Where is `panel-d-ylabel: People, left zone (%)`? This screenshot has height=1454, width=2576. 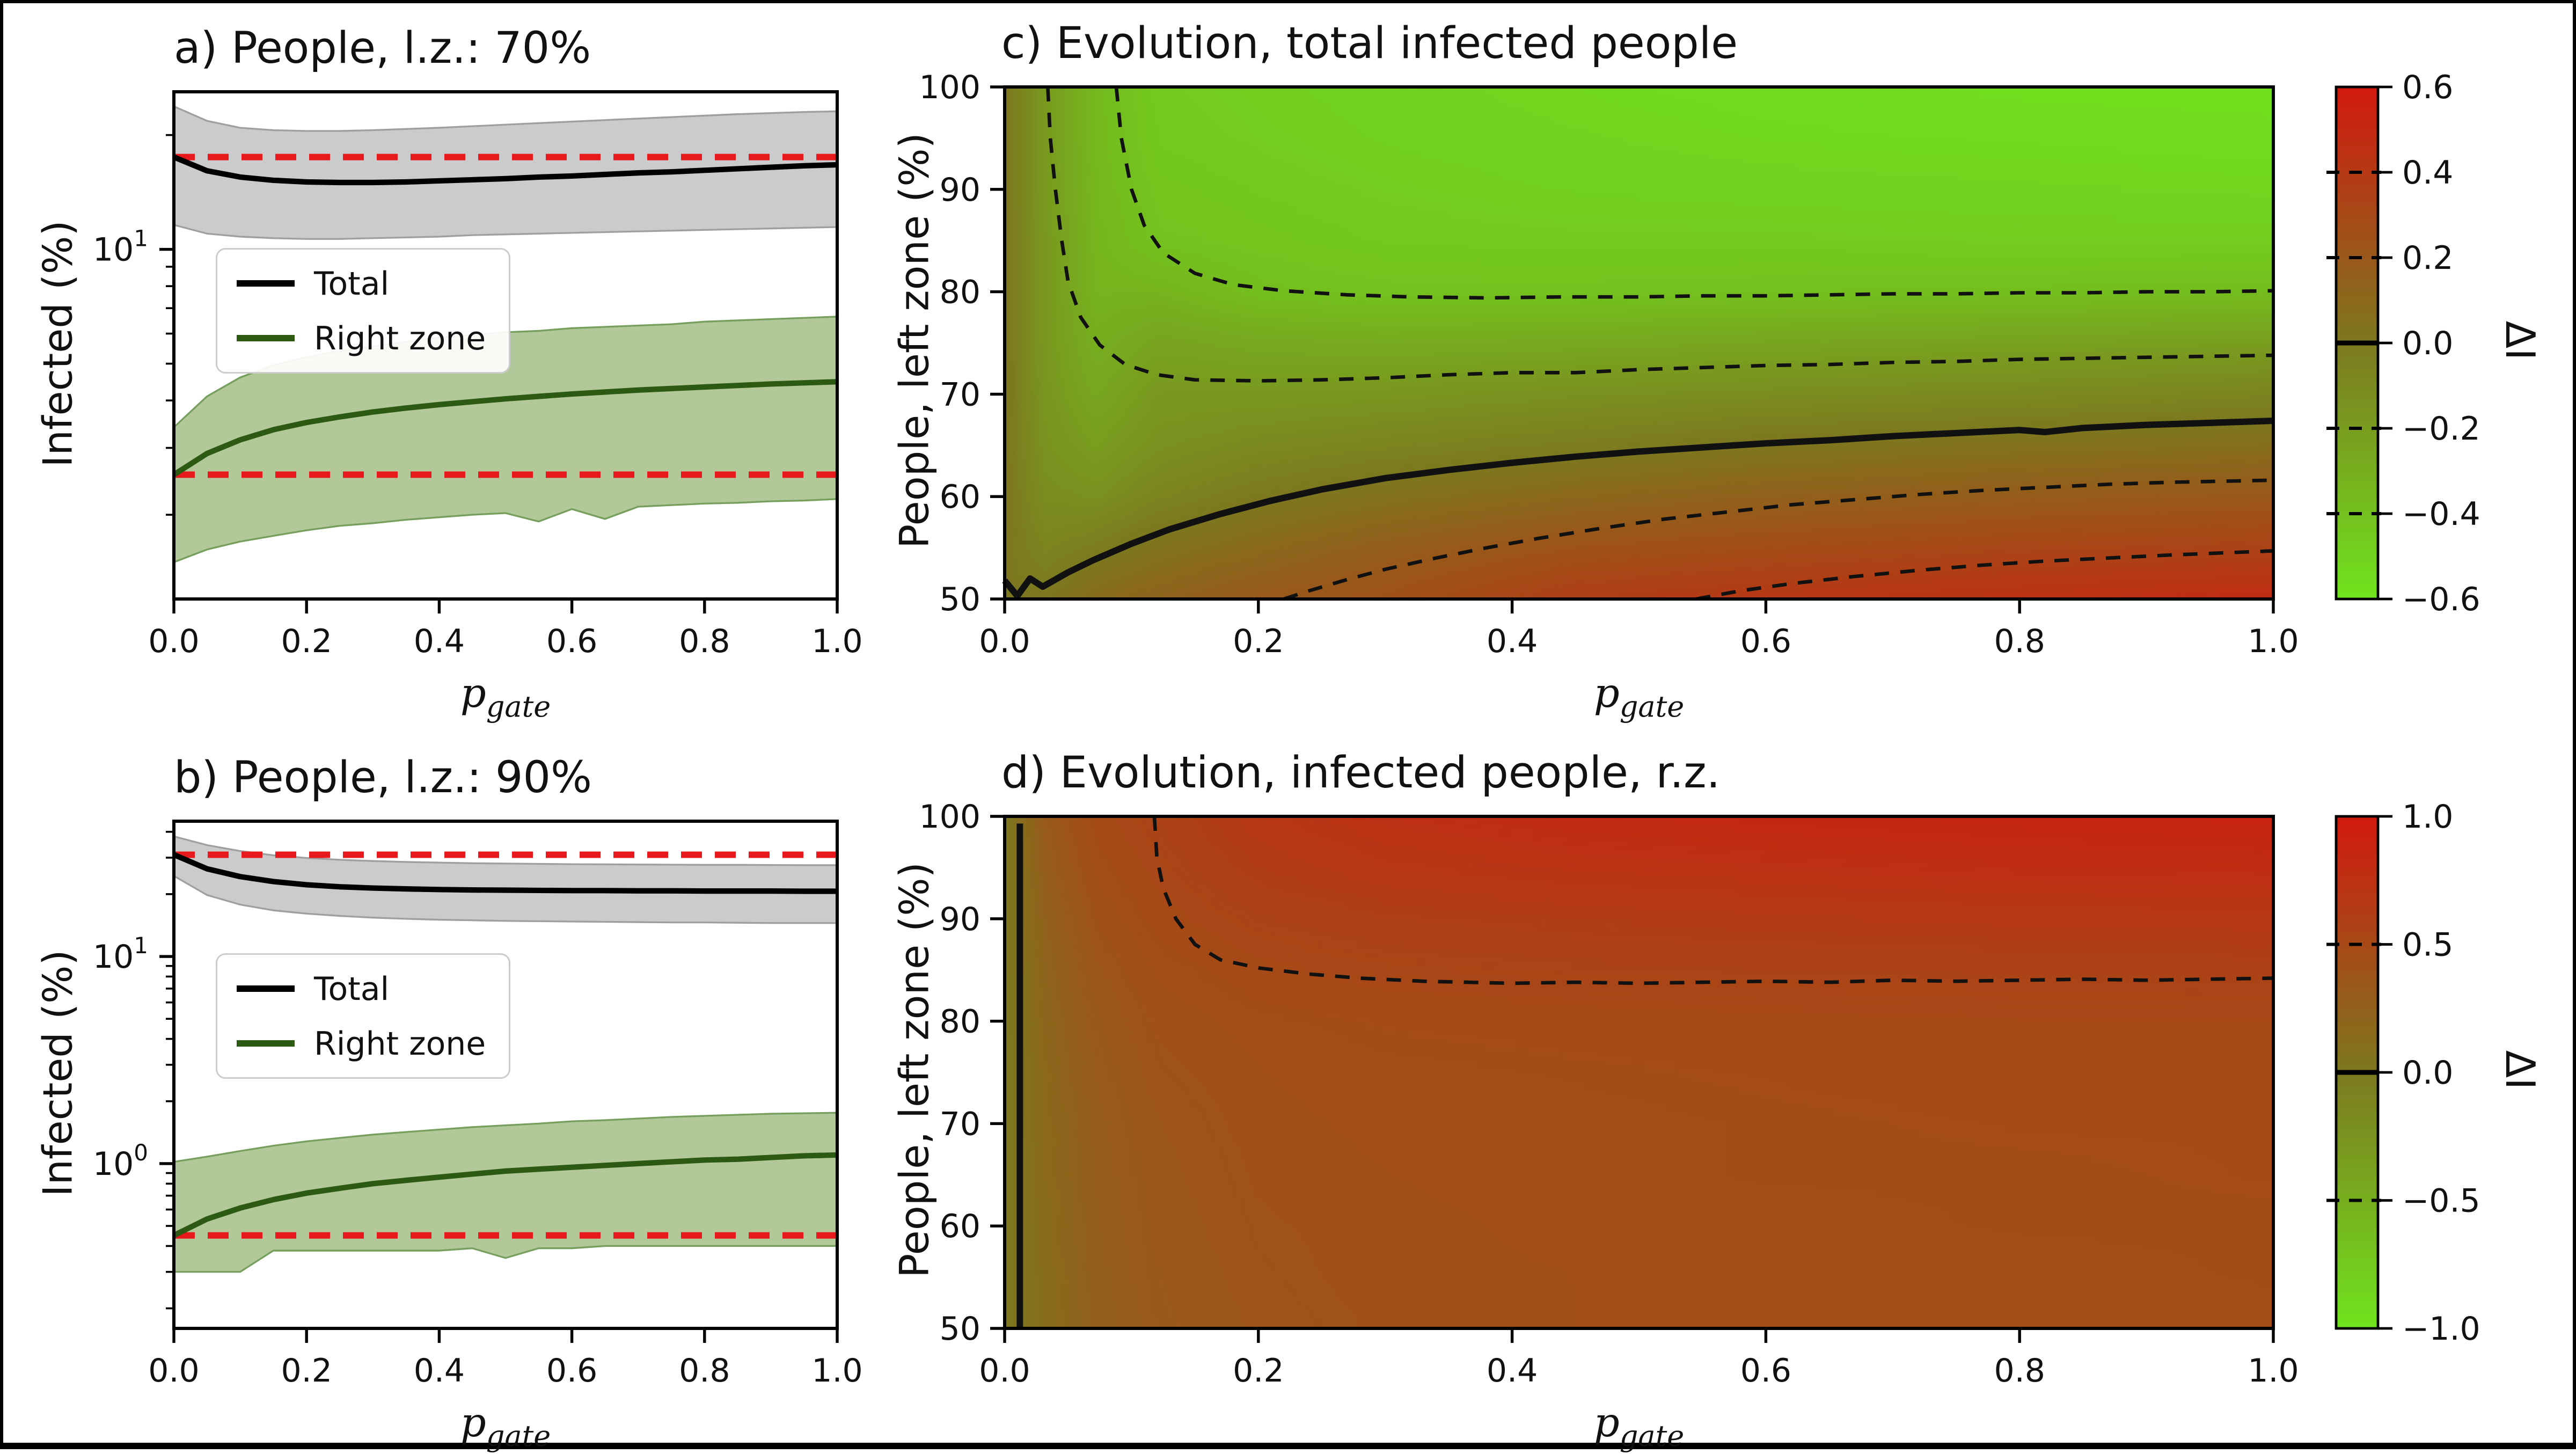
panel-d-ylabel: People, left zone (%) is located at coordinates (914, 1070).